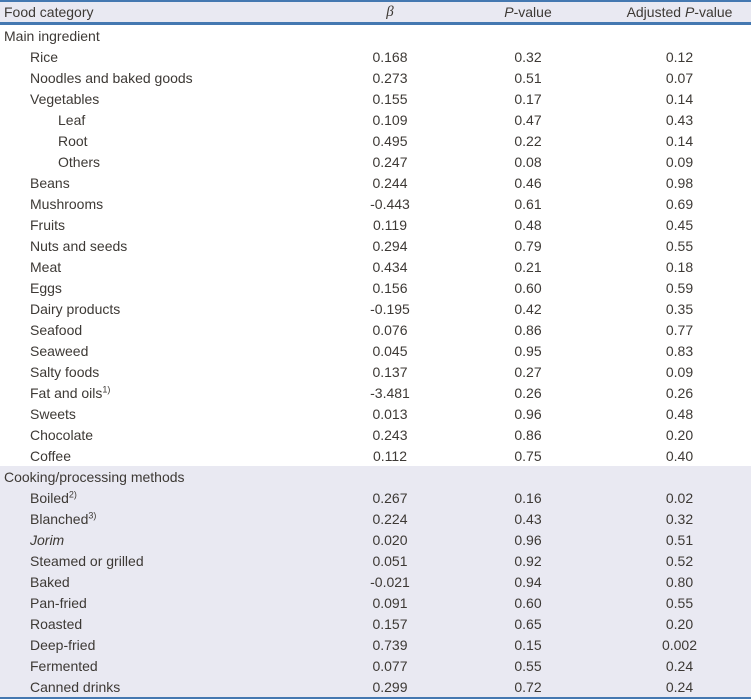 This screenshot has height=699, width=751. Describe the element at coordinates (679, 413) in the screenshot. I see `adjusted-p-value: 0.48` at that location.